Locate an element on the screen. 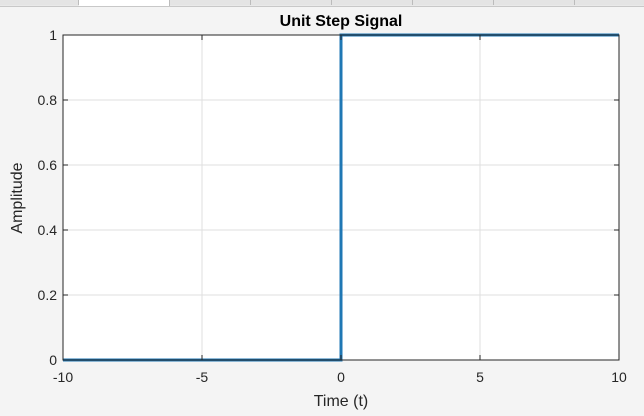  y-axis-label: Amplitude is located at coordinates (17, 197).